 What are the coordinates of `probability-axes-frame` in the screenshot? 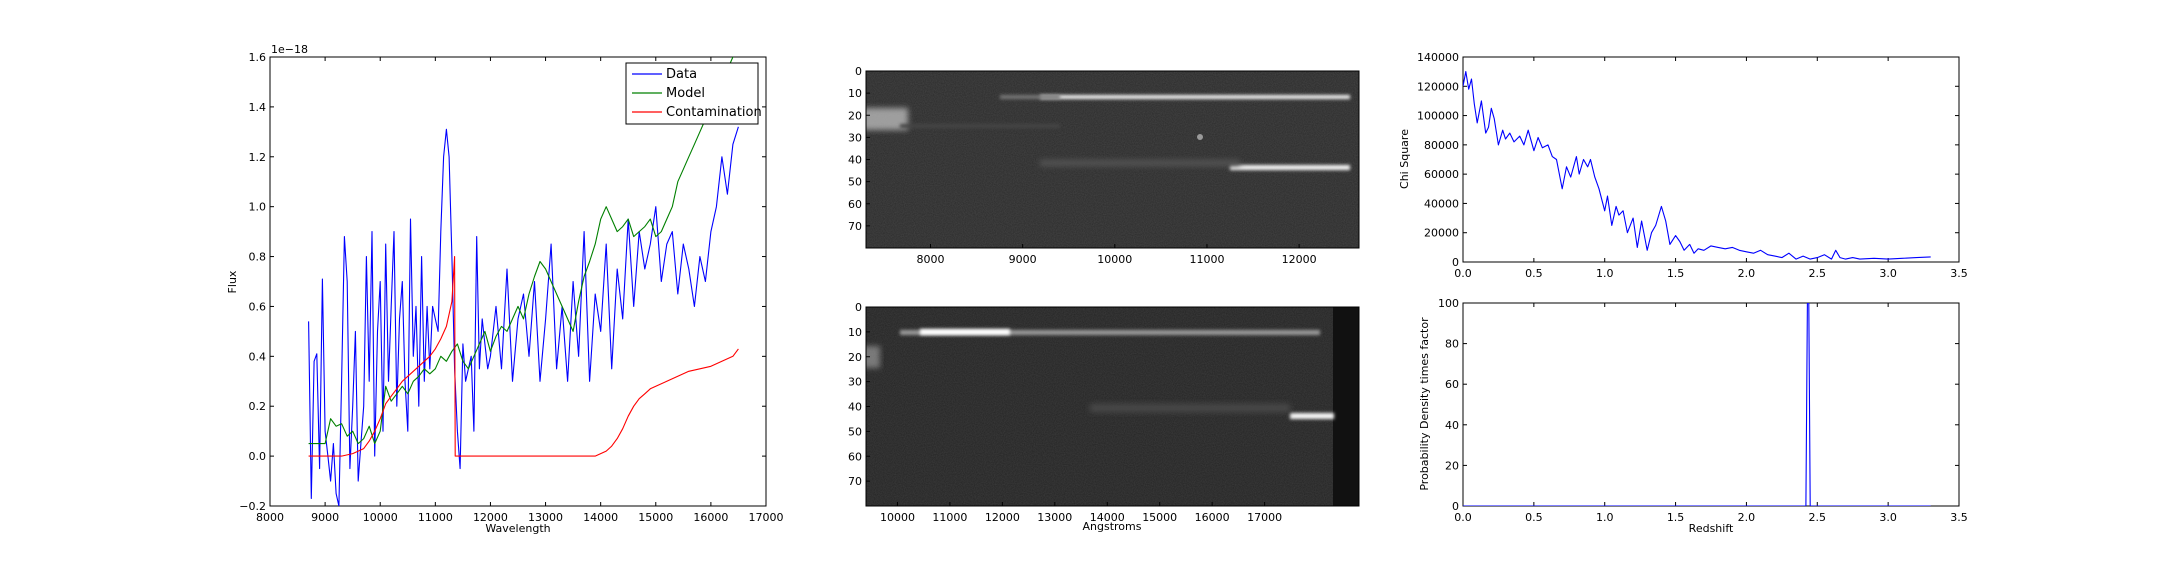 It's located at (1711, 404).